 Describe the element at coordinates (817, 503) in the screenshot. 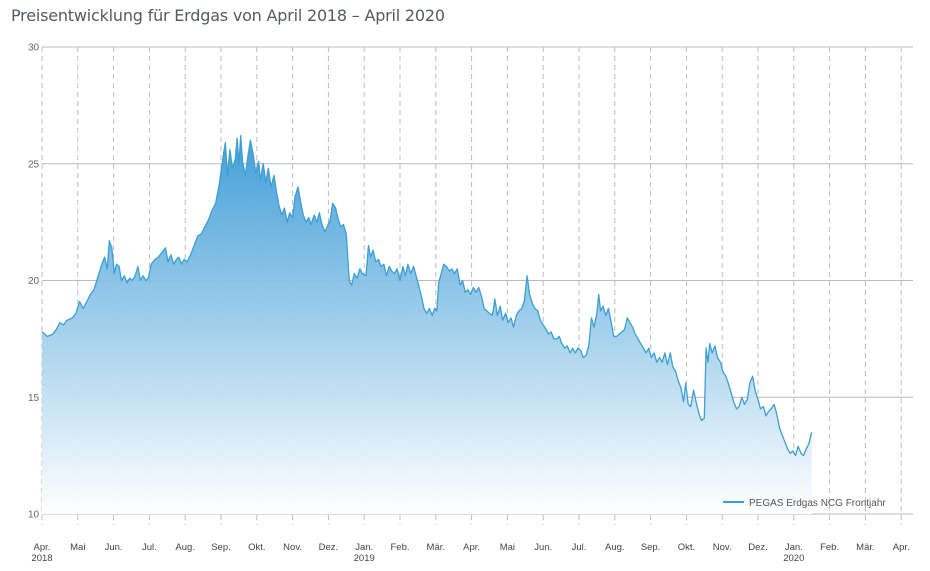

I see `legend-label: PEGAS Erdgas NCG Frontjahr` at that location.